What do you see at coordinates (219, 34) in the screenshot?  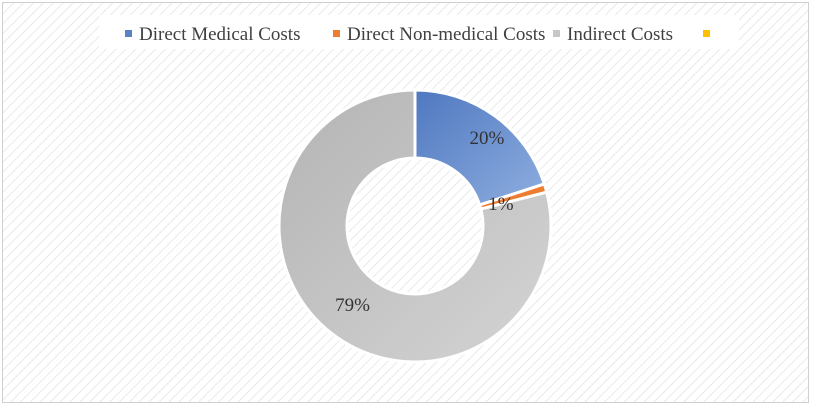 I see `legend-label-direct-medical-costs: Direct Medical Costs` at bounding box center [219, 34].